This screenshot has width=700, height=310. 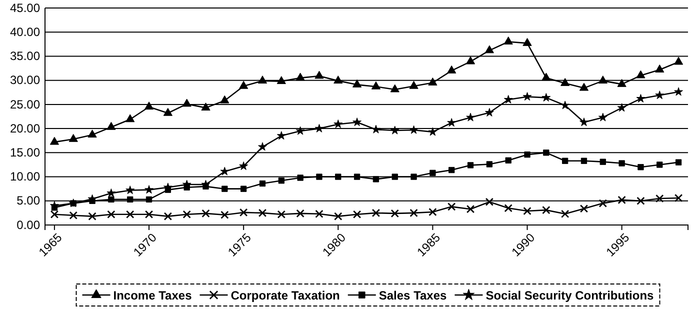 I want to click on y-tick-label: 0.00, so click(x=28, y=225).